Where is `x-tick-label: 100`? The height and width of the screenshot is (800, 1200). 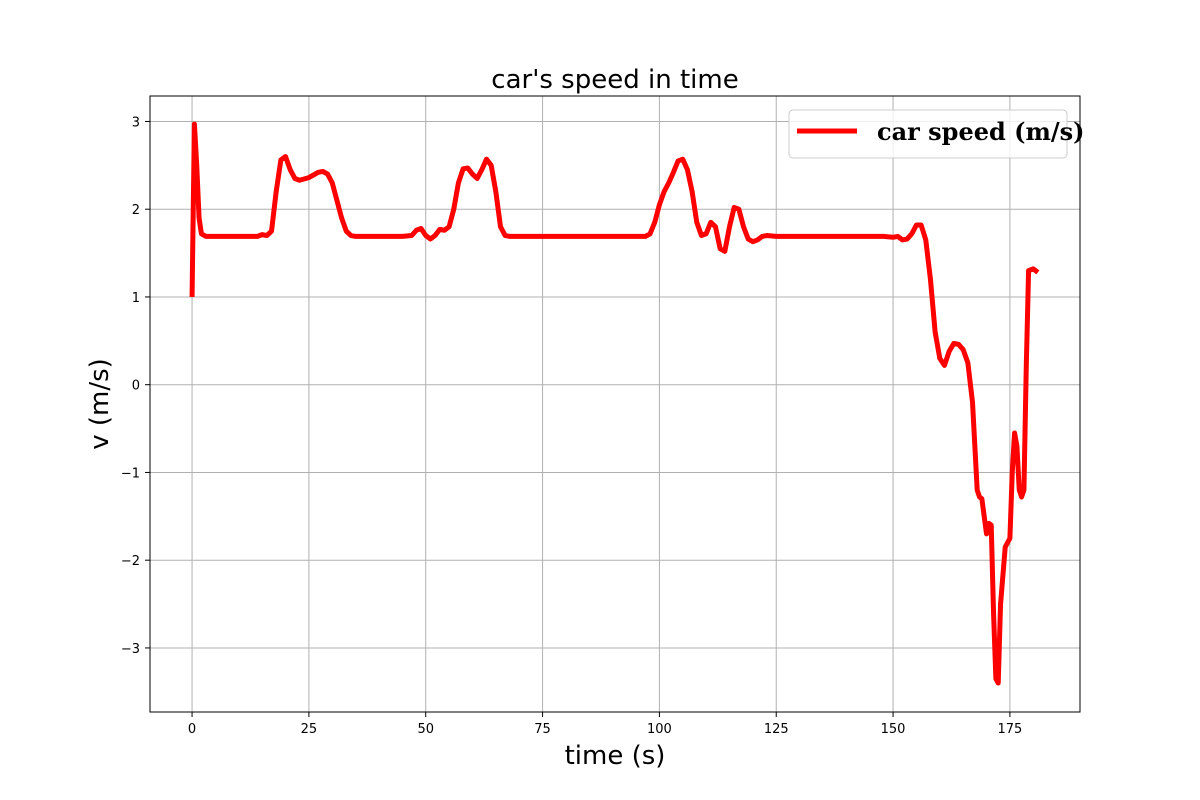 x-tick-label: 100 is located at coordinates (659, 729).